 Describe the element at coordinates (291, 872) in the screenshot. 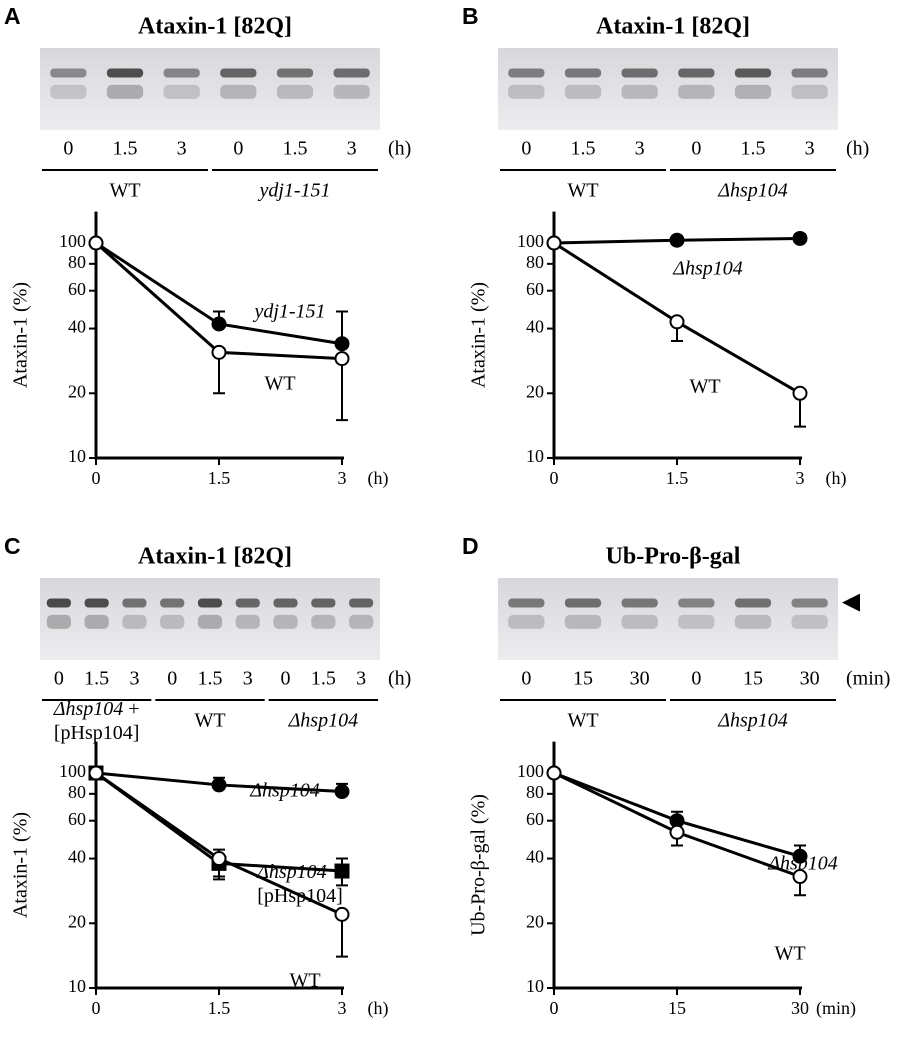

I see `text-part: Δhsp104` at that location.